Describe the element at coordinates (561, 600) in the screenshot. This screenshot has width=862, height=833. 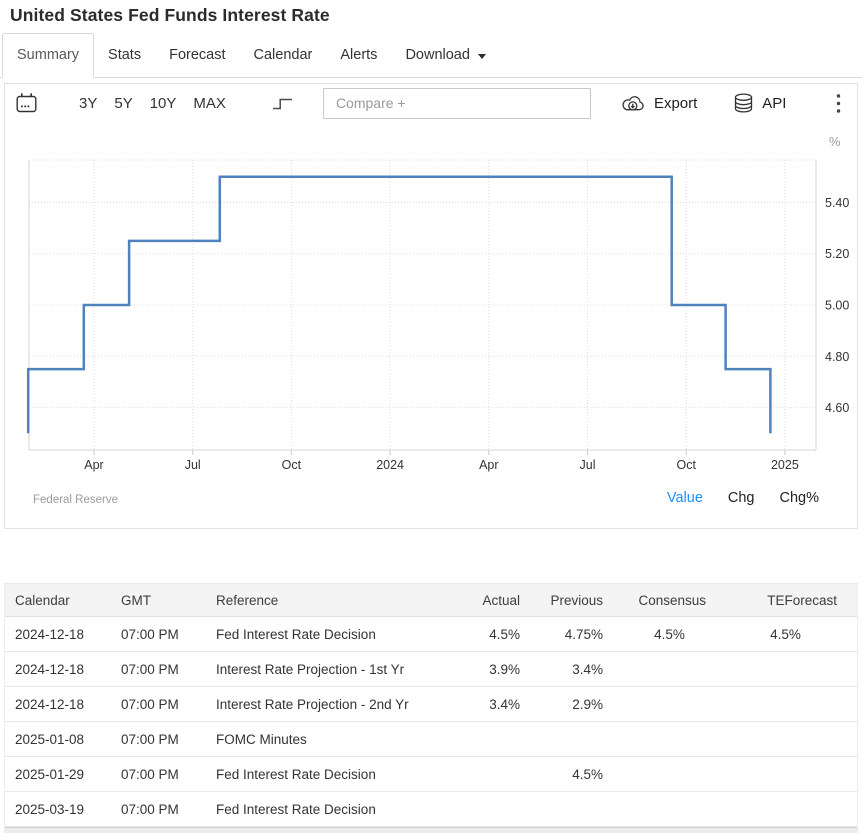
I see `col-previous: Previous` at that location.